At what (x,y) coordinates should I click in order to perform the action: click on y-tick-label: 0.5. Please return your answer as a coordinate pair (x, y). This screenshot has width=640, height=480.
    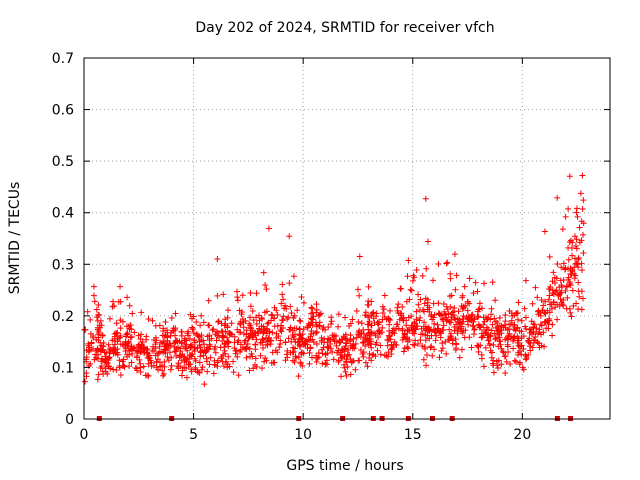
    Looking at the image, I should click on (63, 162).